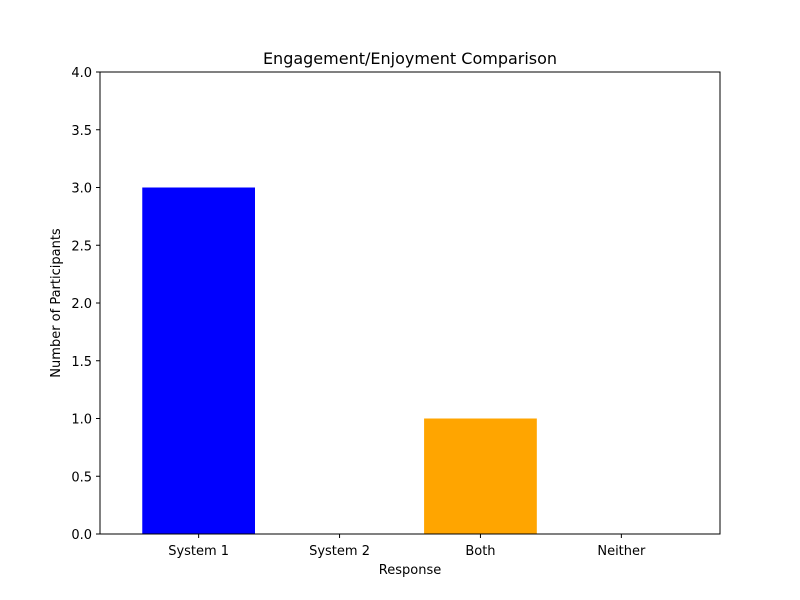 The width and height of the screenshot is (800, 600). Describe the element at coordinates (407, 546) in the screenshot. I see `x-axis-ticks: System 1 System 2 Both Neither` at that location.